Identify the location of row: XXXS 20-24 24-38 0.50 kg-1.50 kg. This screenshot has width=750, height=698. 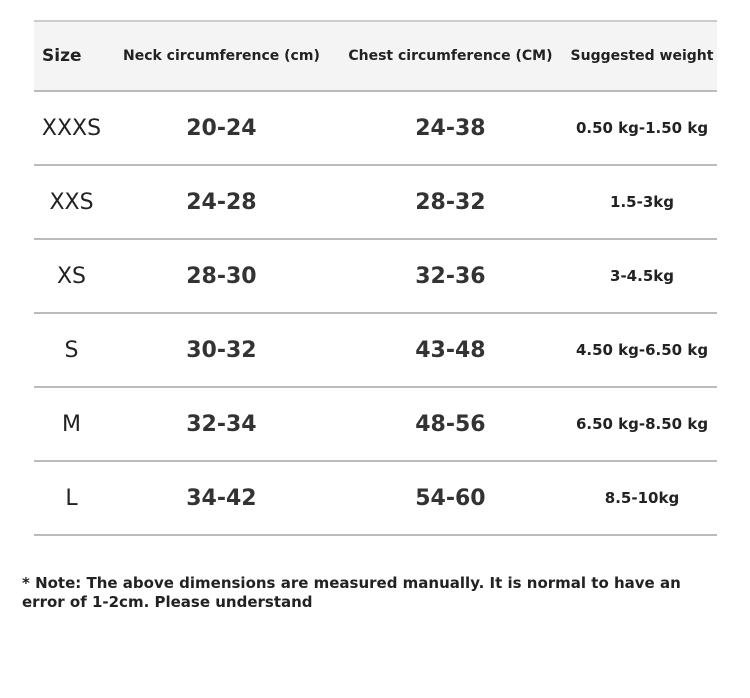
(375, 128).